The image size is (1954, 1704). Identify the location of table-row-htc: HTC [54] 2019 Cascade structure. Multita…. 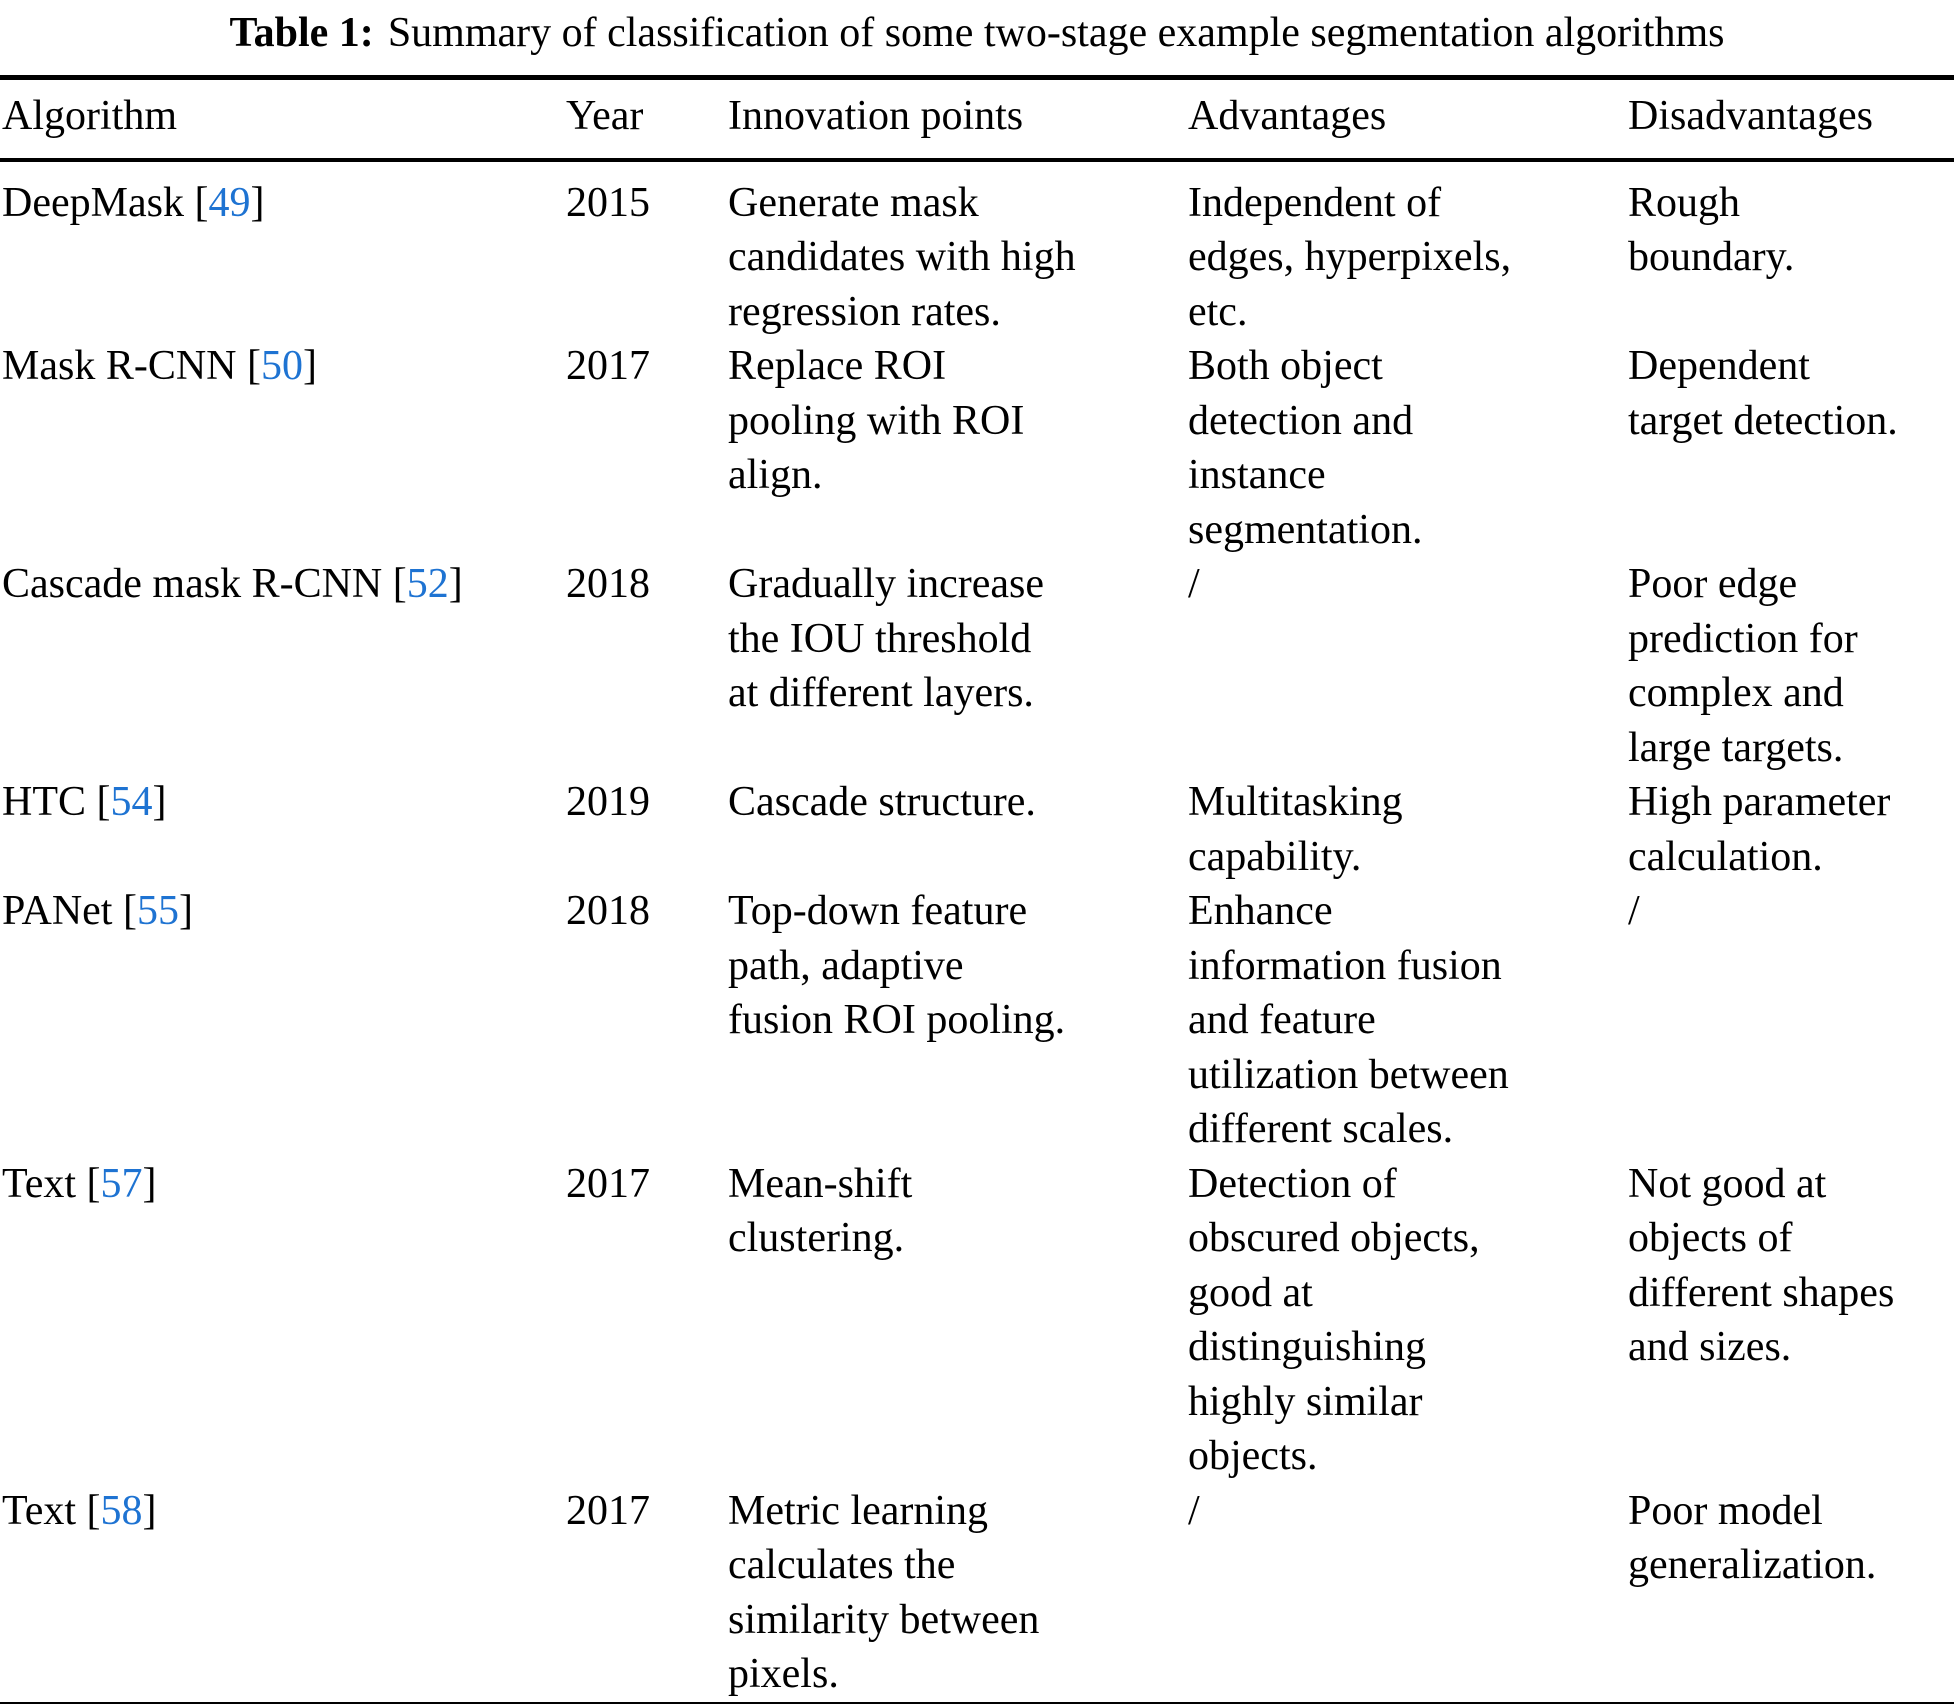
(977, 829).